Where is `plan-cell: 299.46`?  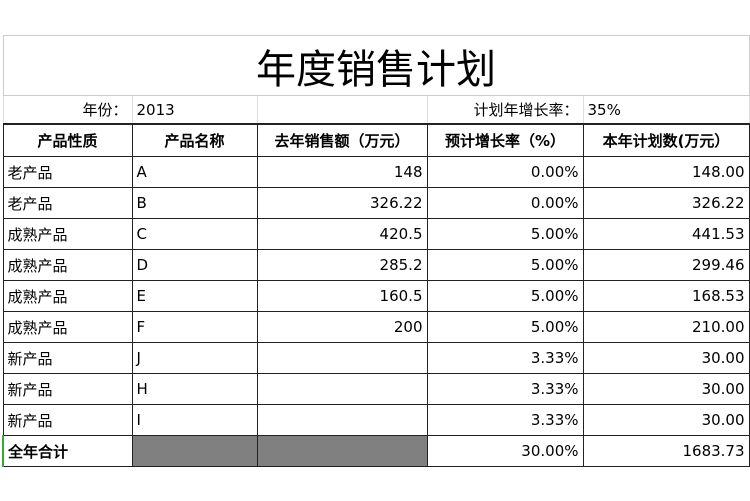
plan-cell: 299.46 is located at coordinates (666, 265).